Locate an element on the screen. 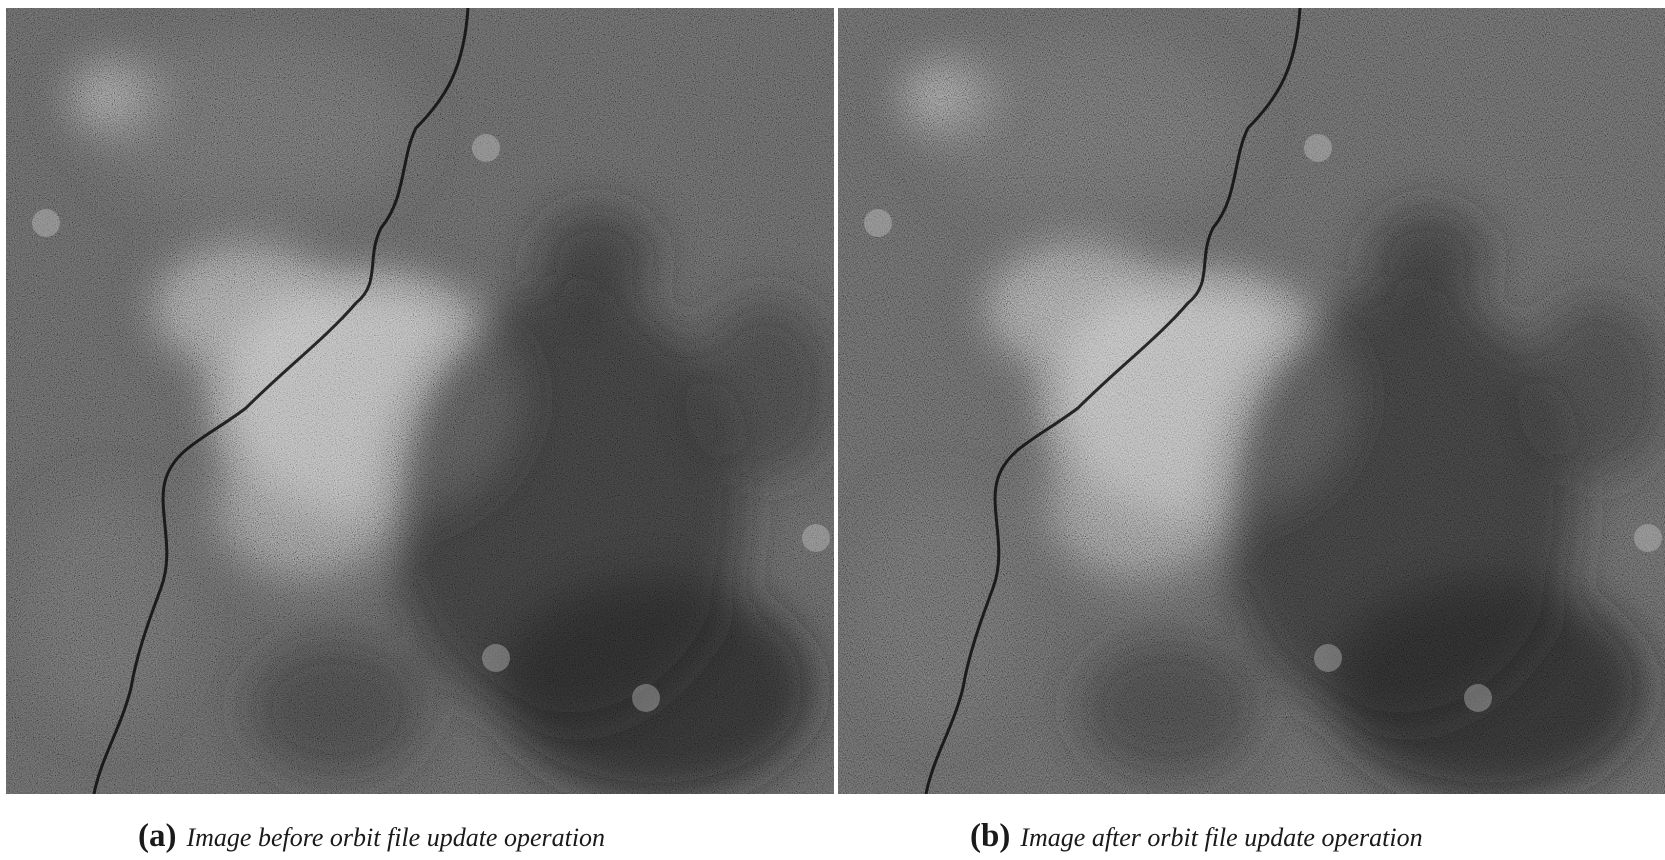  caption-b-text: Image after orbit file update operation is located at coordinates (1221, 837).